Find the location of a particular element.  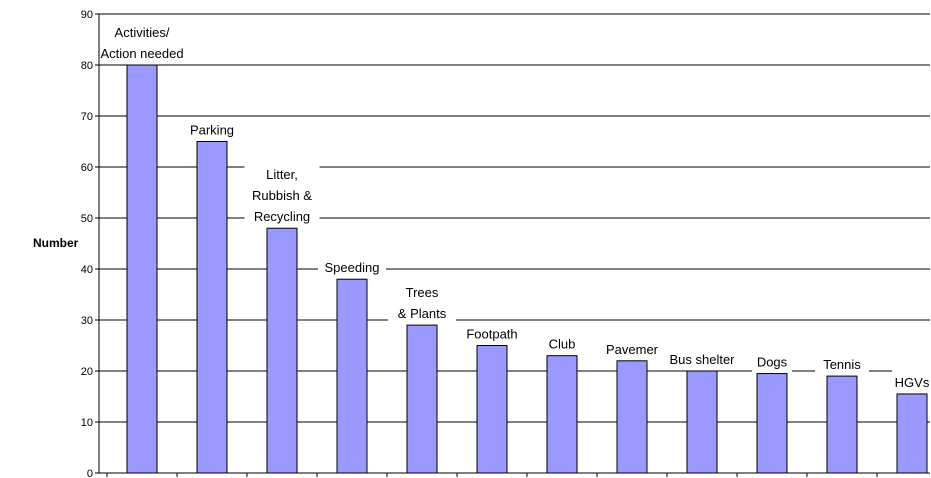

bar-label-6: Club is located at coordinates (562, 344).